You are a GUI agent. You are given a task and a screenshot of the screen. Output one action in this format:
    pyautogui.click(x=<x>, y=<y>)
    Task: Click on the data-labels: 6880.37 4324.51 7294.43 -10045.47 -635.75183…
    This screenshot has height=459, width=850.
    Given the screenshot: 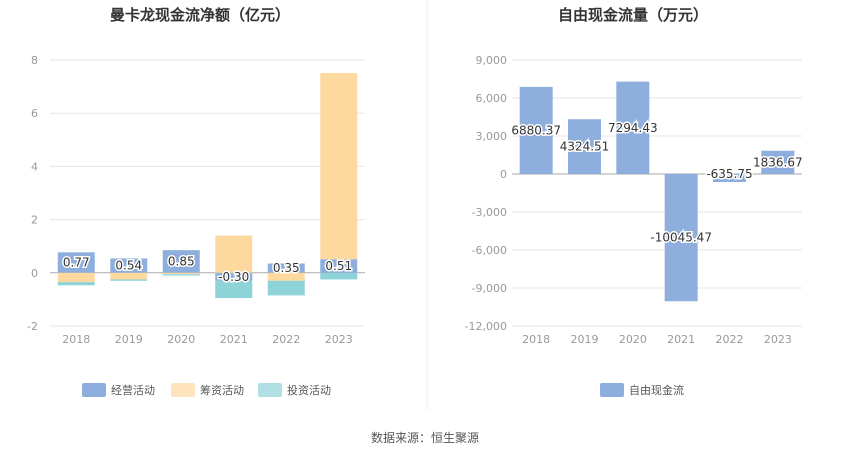 What is the action you would take?
    pyautogui.click(x=657, y=182)
    